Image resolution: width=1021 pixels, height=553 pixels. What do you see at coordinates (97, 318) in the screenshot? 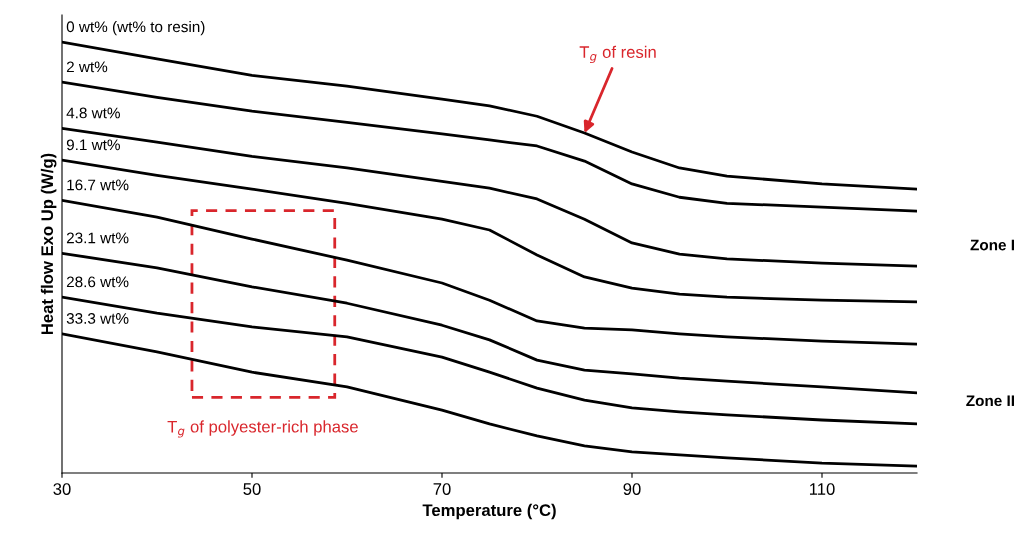
I see `series-label: 33.3 wt%` at bounding box center [97, 318].